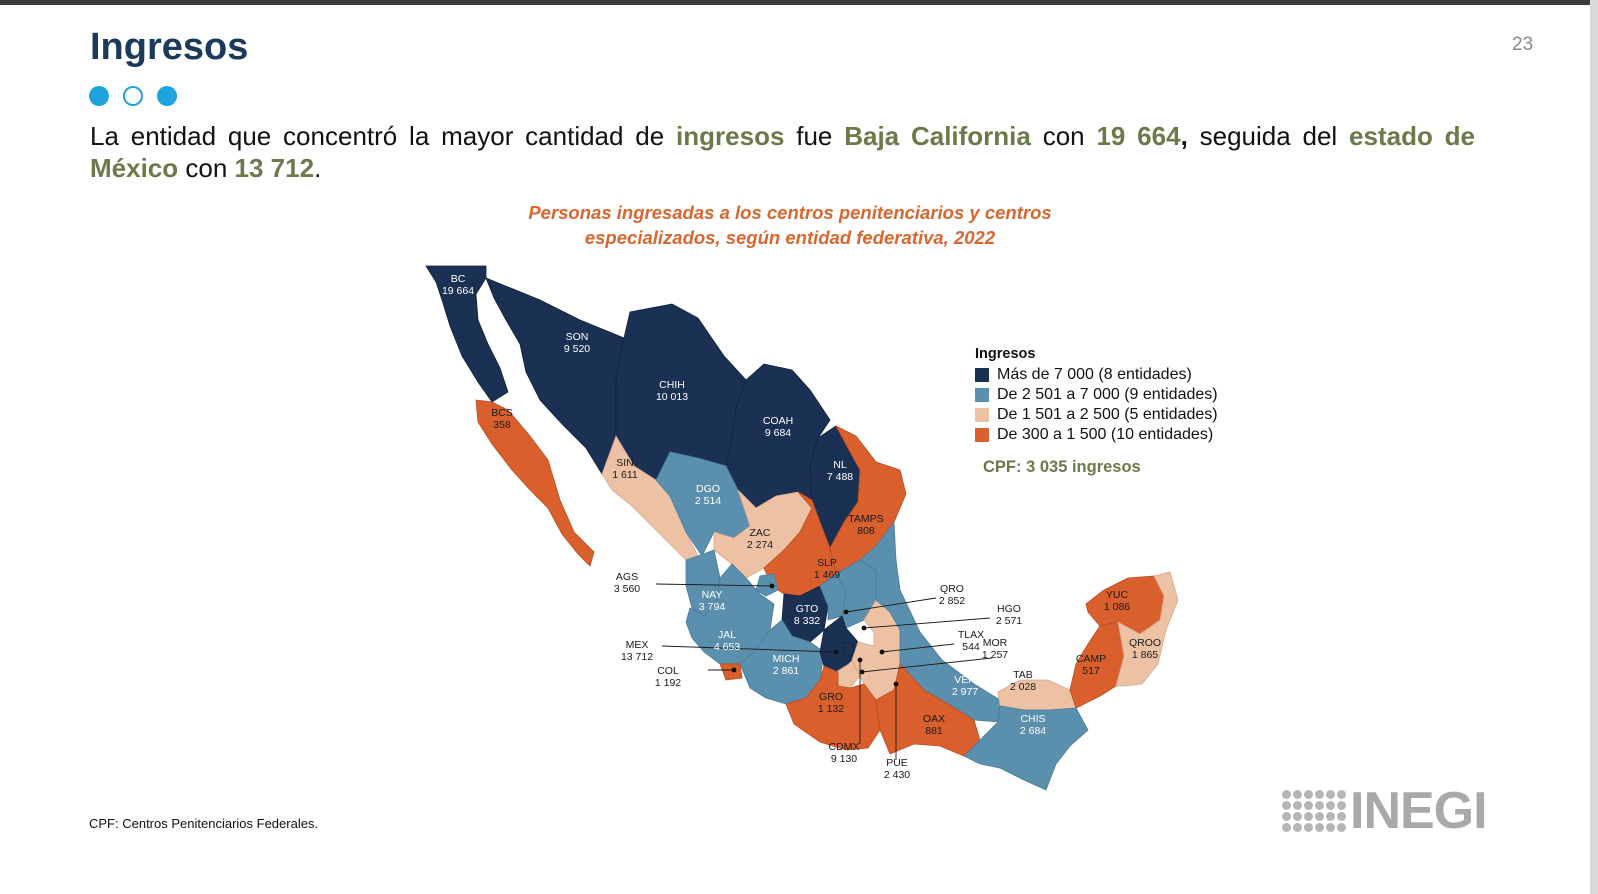 The width and height of the screenshot is (1598, 894). Describe the element at coordinates (918, 648) in the screenshot. I see `leader-line-tlax` at that location.